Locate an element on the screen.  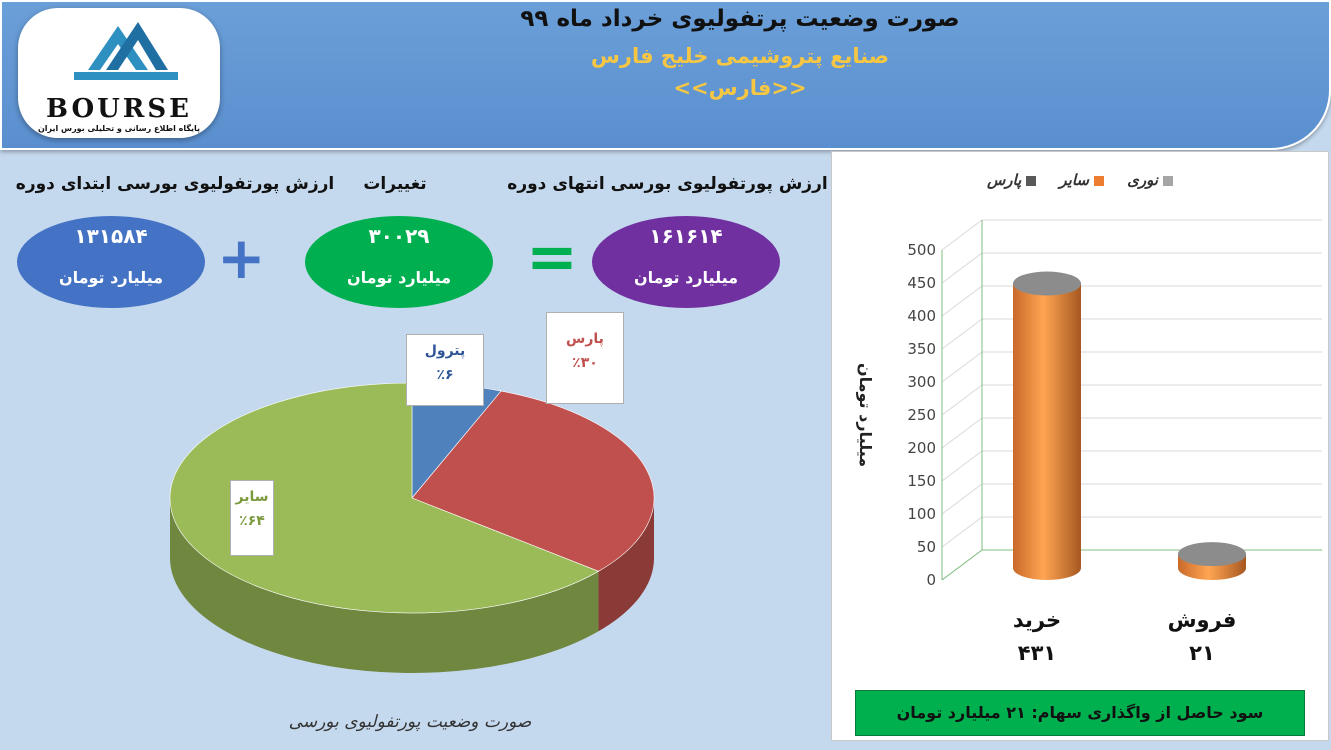
equals-icon: = is located at coordinates (552, 256).